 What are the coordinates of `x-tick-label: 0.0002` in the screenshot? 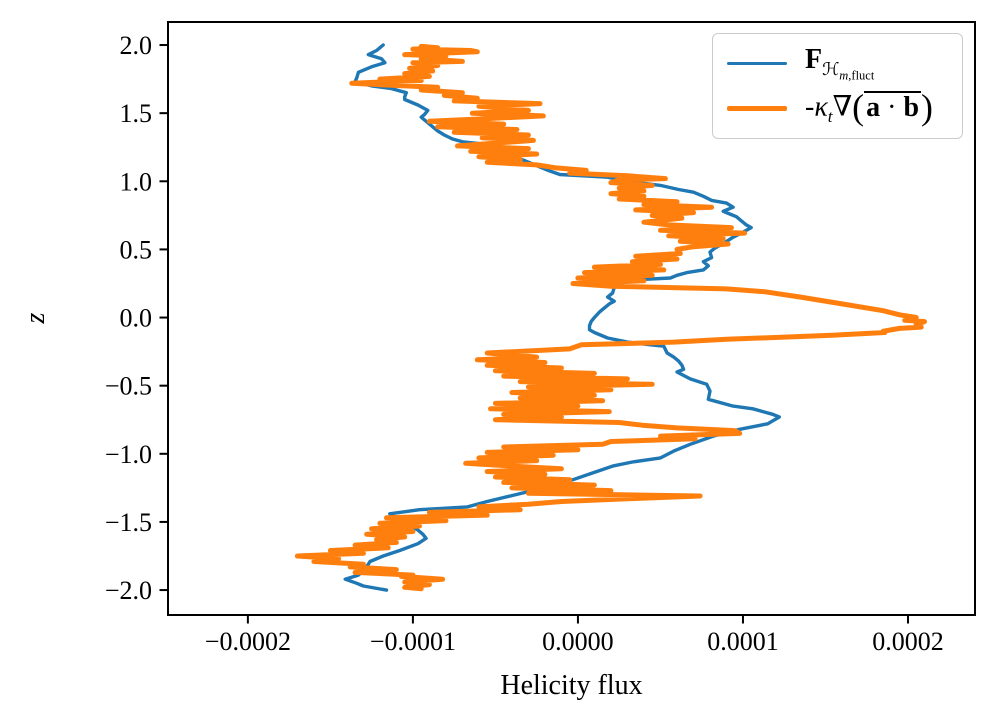 It's located at (908, 641).